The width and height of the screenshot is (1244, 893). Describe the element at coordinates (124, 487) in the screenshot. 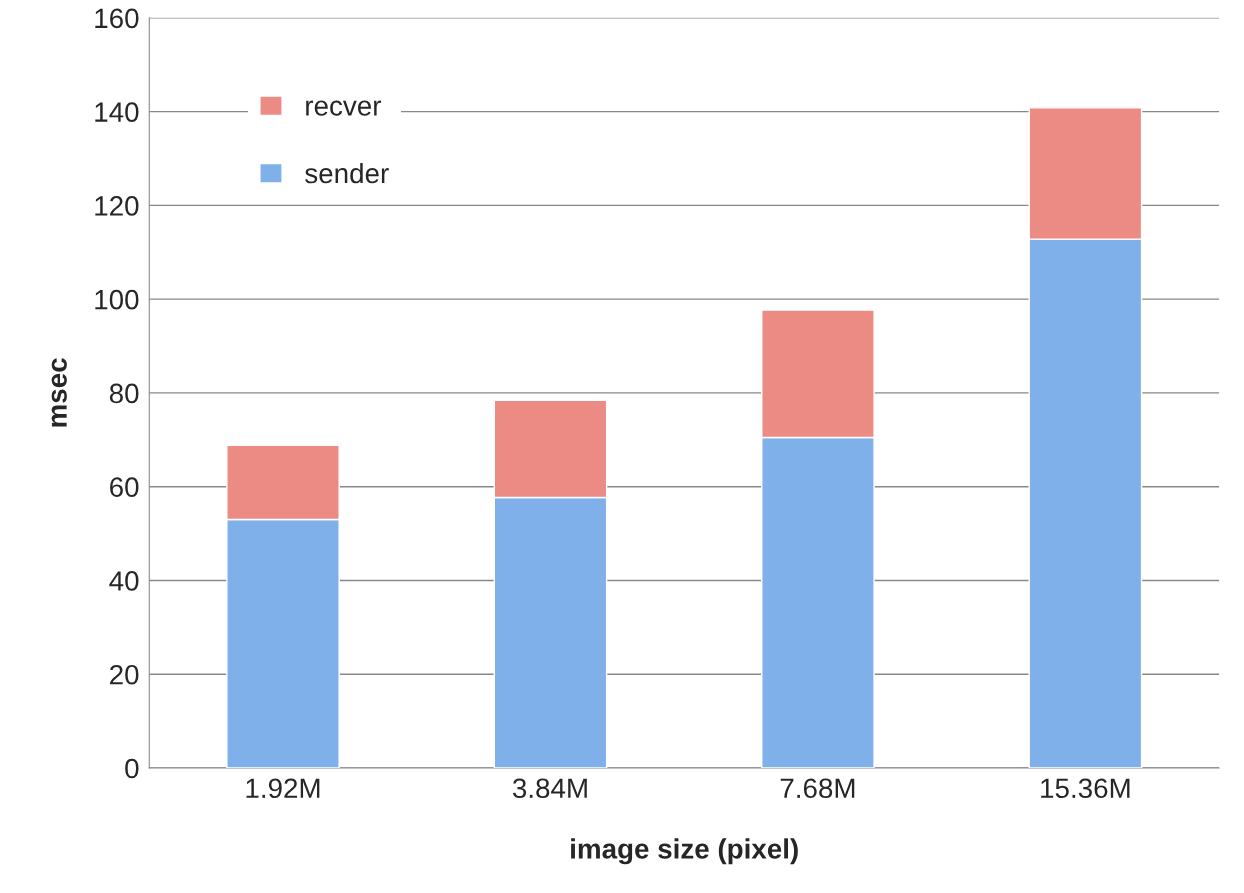

I see `y-tick-label: 60` at that location.